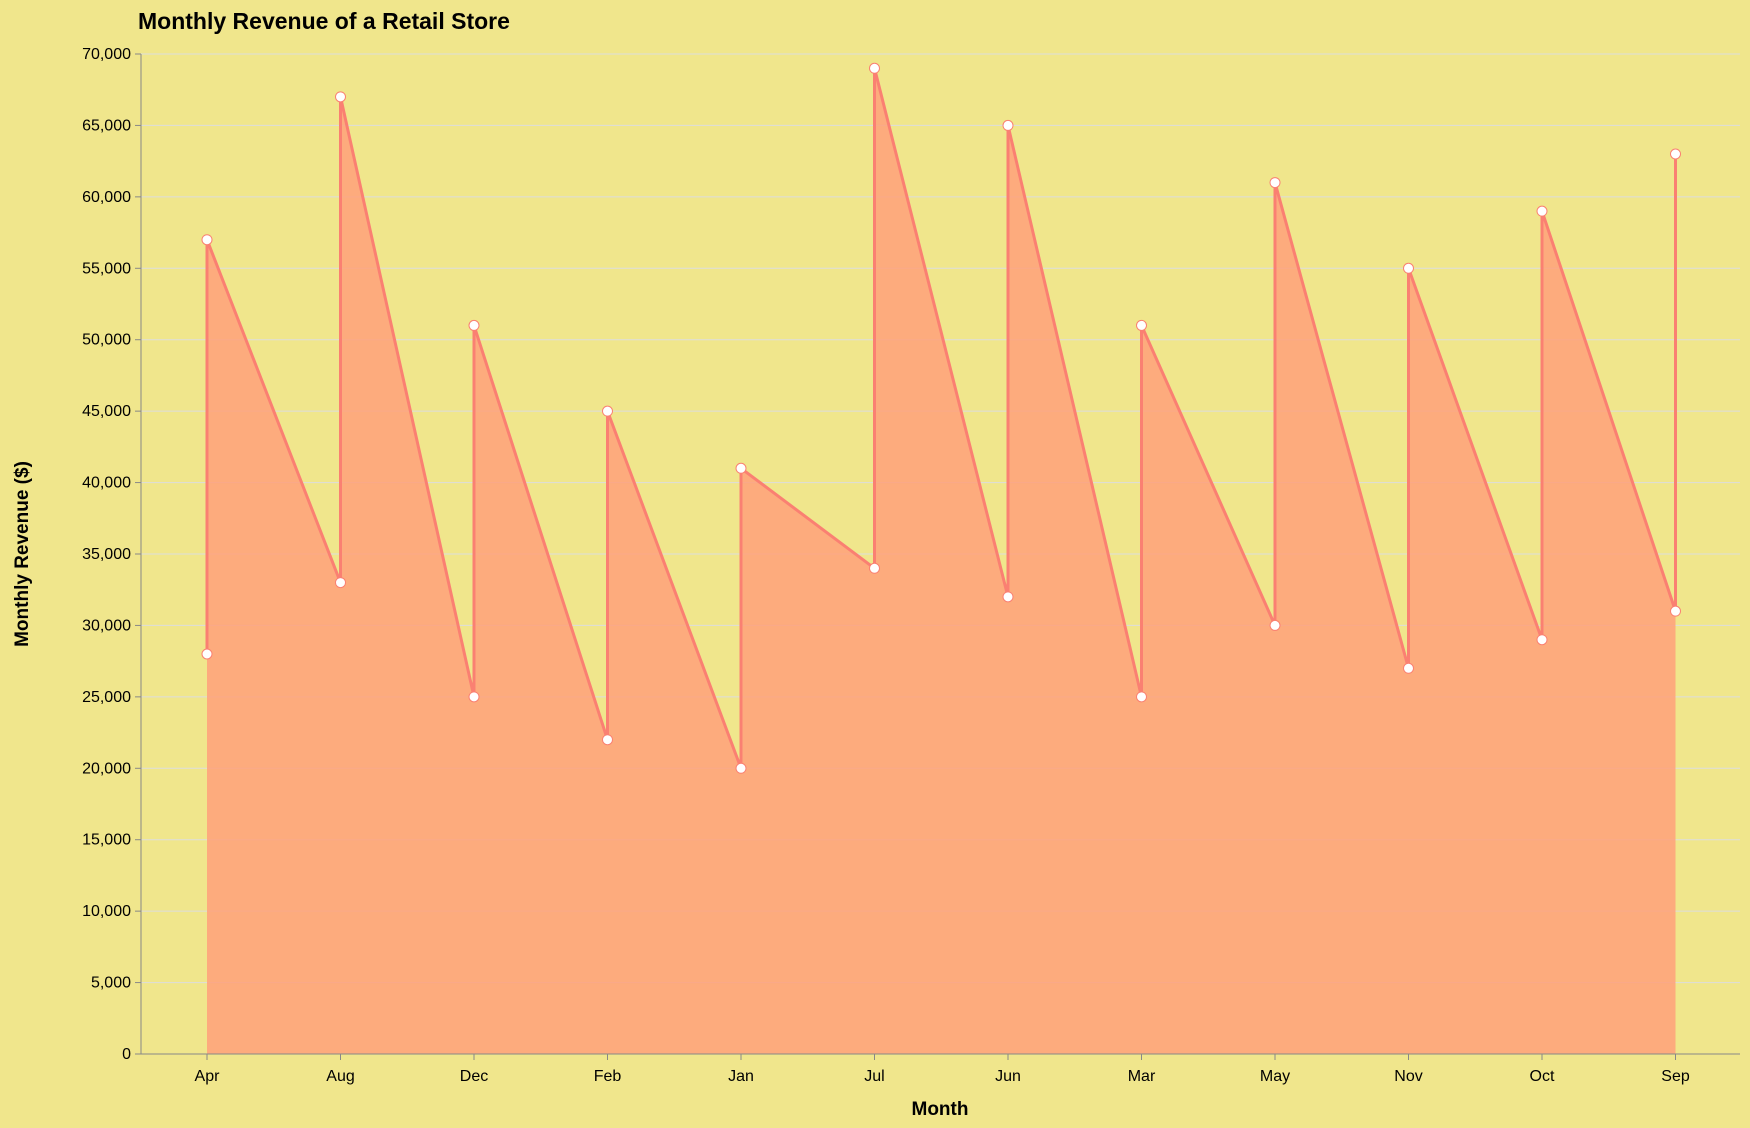  Describe the element at coordinates (474, 1076) in the screenshot. I see `x-tick-label: Dec` at that location.